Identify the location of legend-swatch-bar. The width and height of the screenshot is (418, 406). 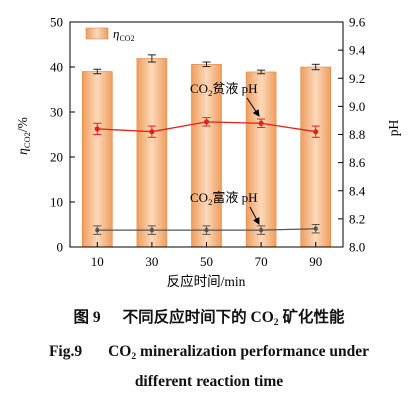
(97, 33).